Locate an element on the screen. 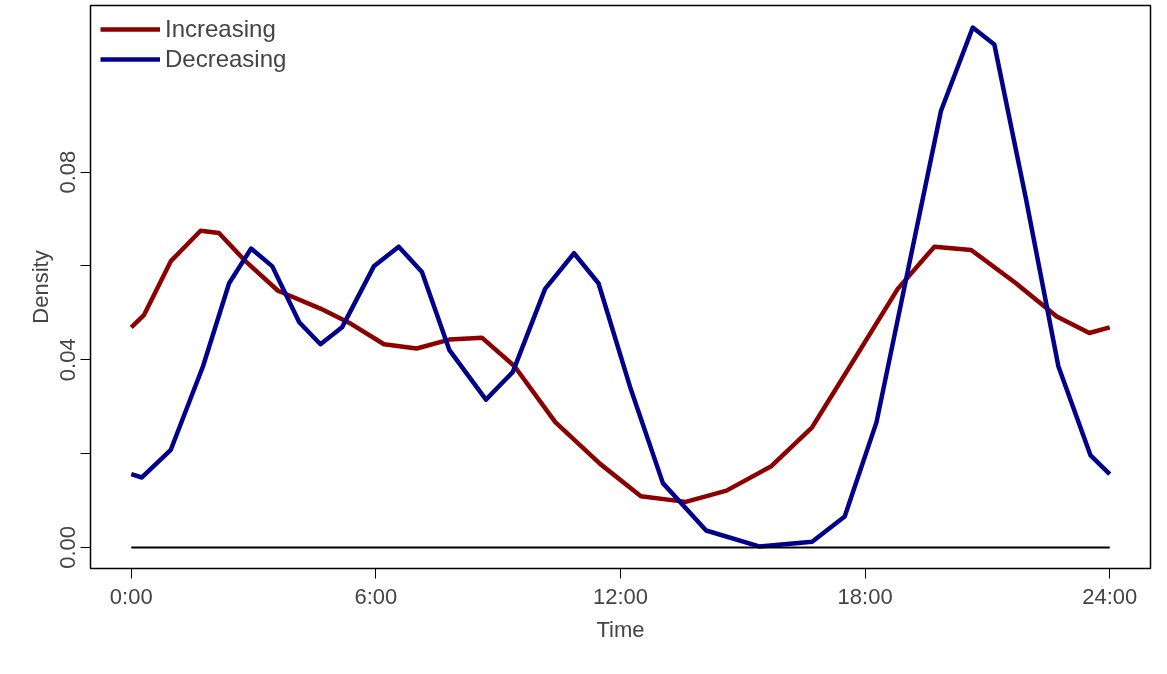 The width and height of the screenshot is (1167, 674). y-tick-label: 0.04 is located at coordinates (68, 360).